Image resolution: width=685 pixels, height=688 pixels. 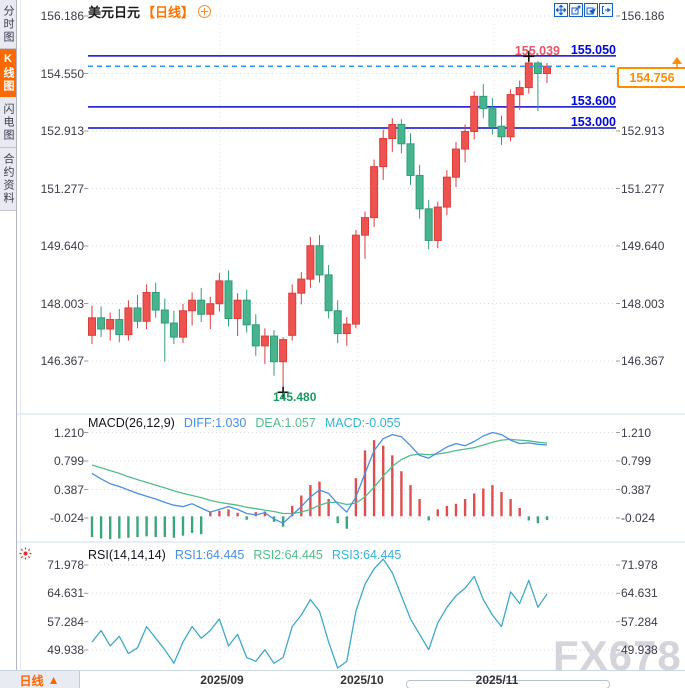 What do you see at coordinates (168, 12) in the screenshot?
I see `period-tag: 【日线】` at bounding box center [168, 12].